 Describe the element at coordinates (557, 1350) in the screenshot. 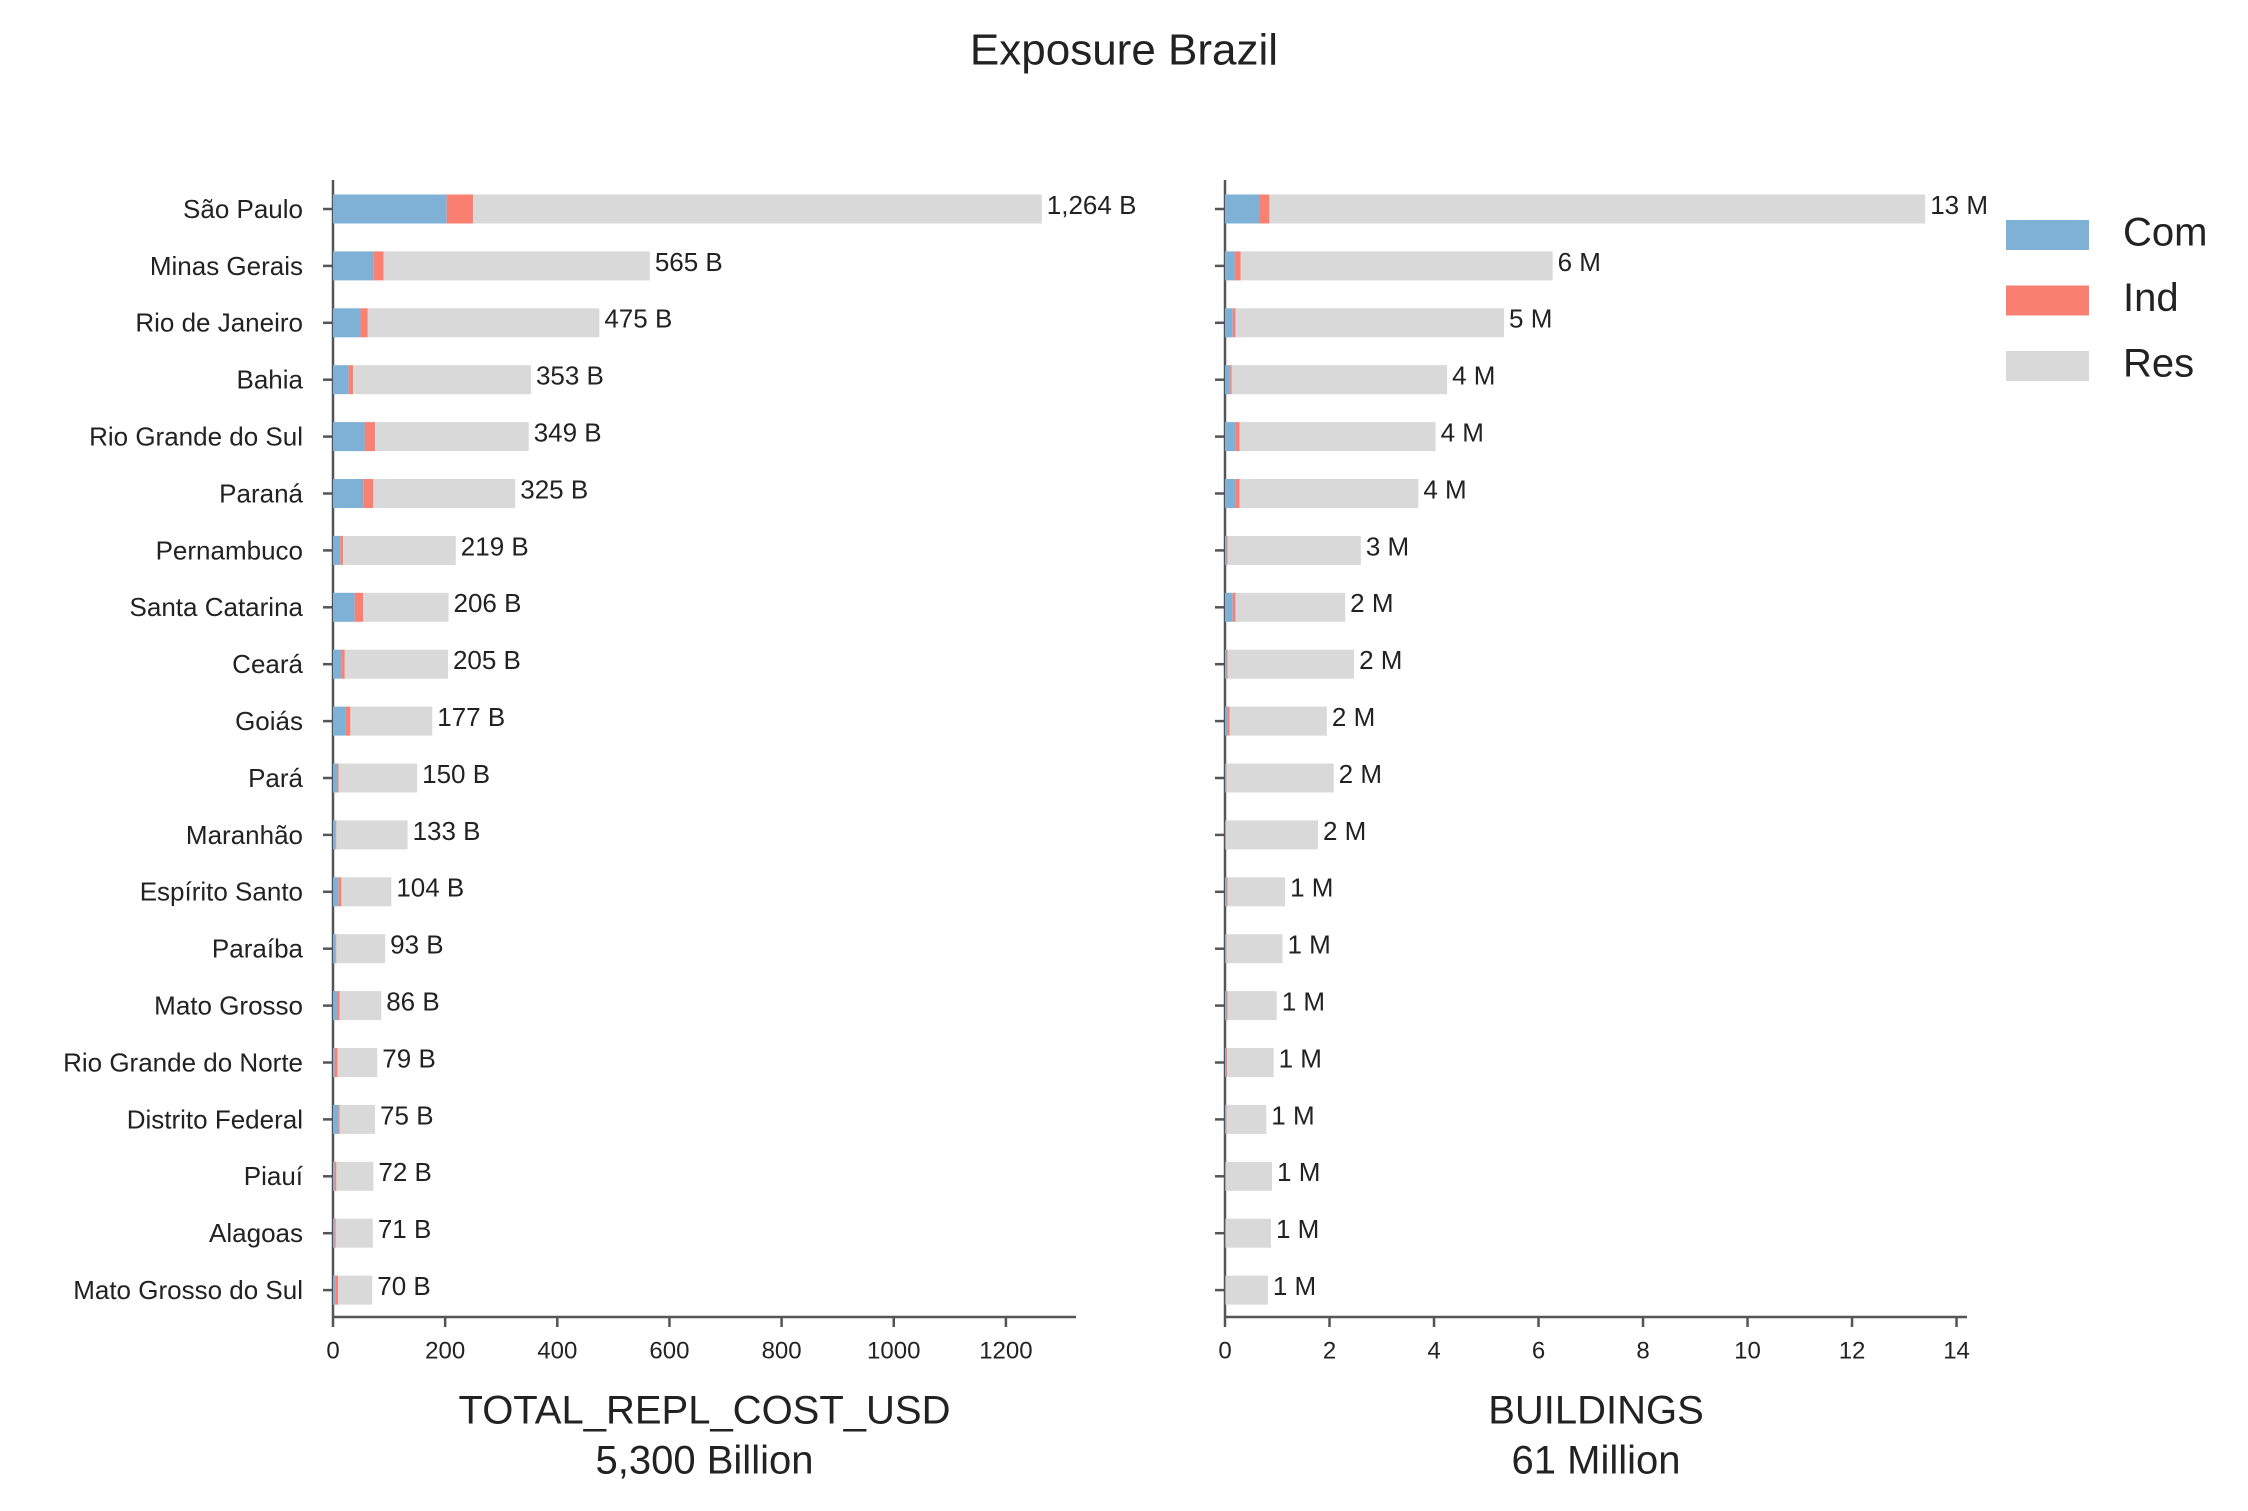

I see `x-tick-label: 400` at that location.